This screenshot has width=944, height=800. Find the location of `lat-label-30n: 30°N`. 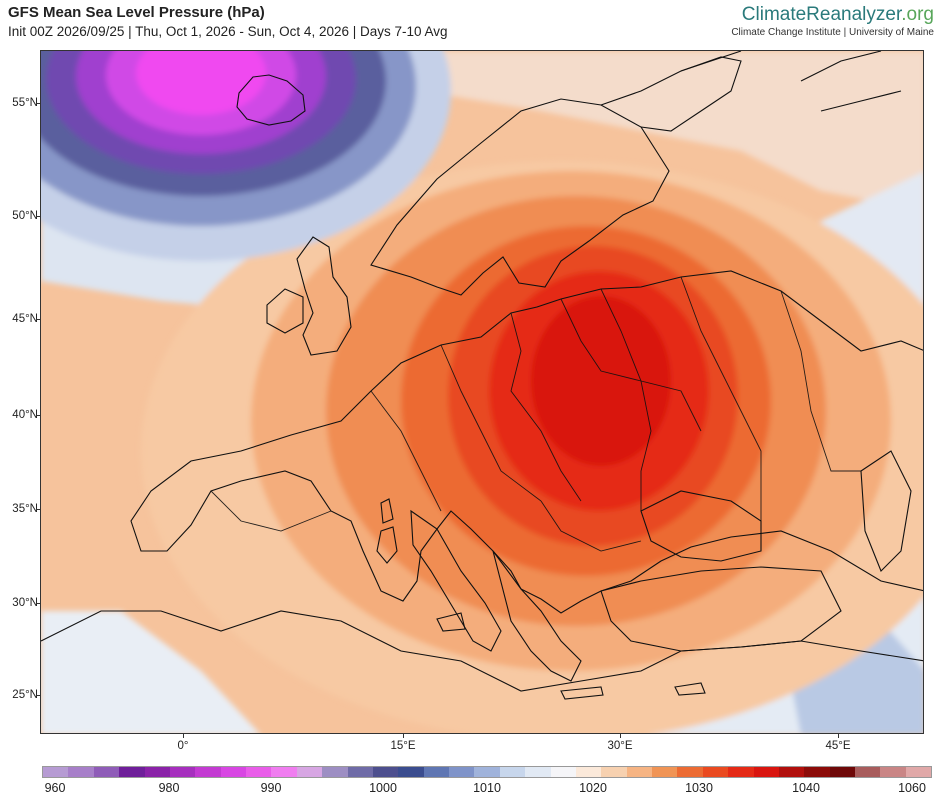

lat-label-30n: 30°N is located at coordinates (25, 603).